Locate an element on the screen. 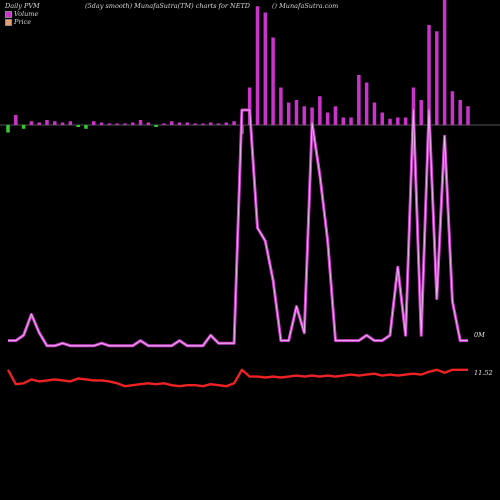  legend-volume: Volume is located at coordinates (21, 14).